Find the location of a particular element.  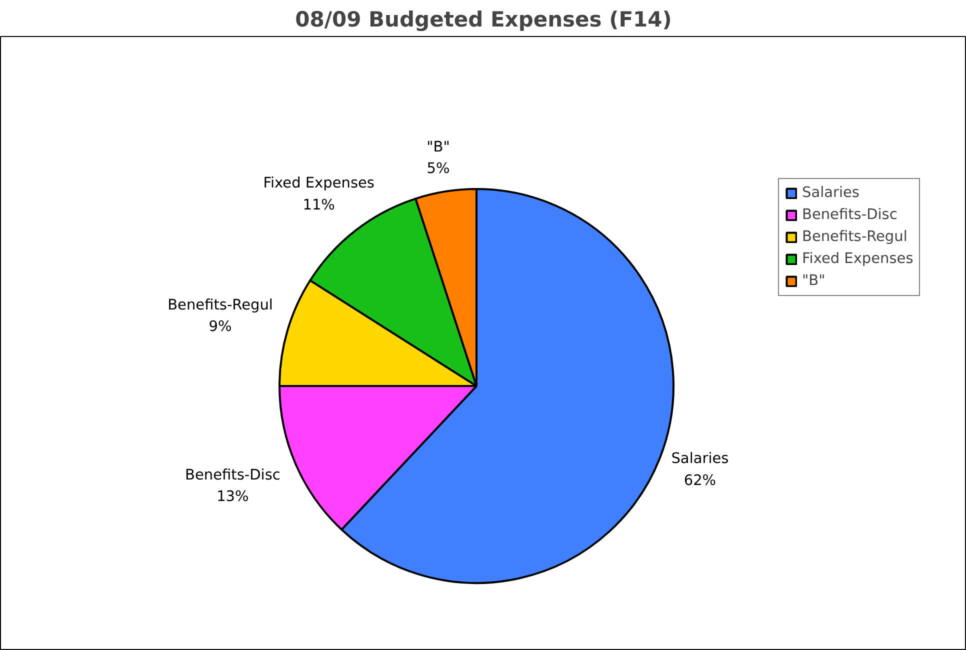

legend-label: Benefits-Disc is located at coordinates (850, 215).